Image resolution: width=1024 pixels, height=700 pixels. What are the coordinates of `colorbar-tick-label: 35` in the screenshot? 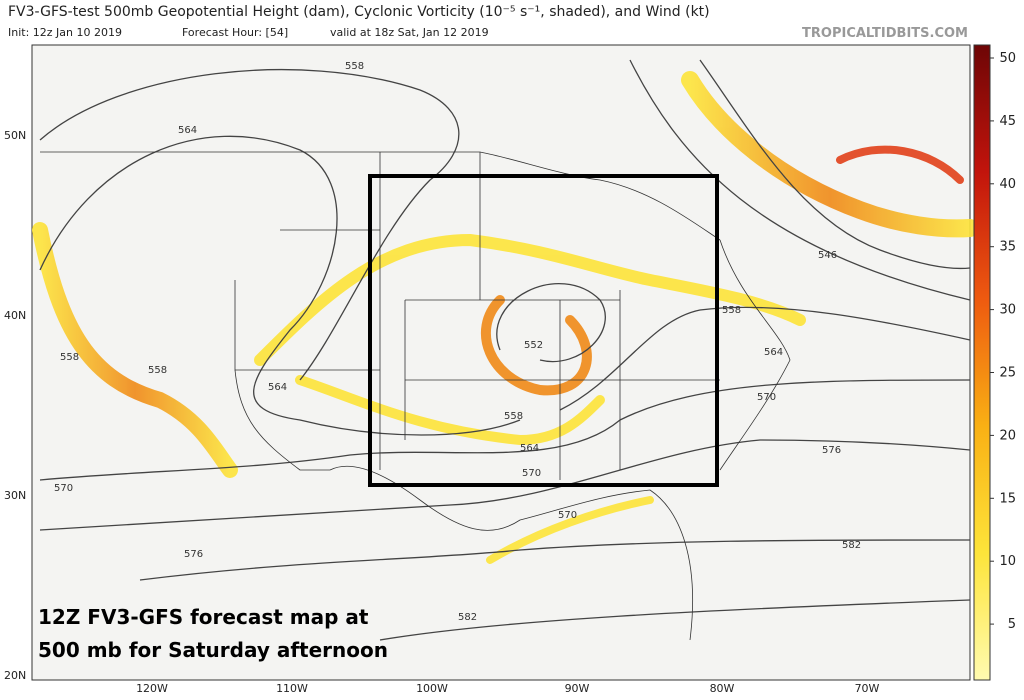 It's located at (1007, 247).